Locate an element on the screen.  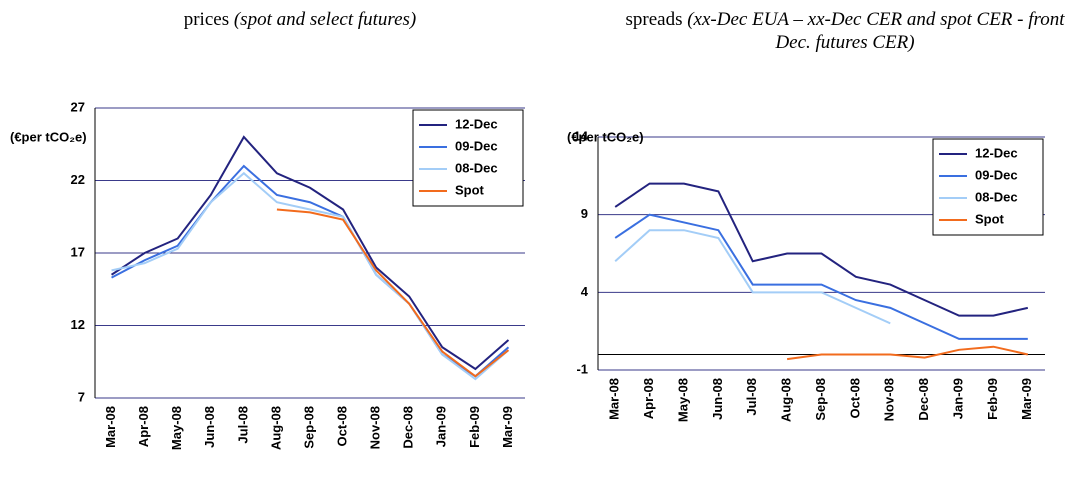
y-tick-label: 14 is located at coordinates (581, 135).